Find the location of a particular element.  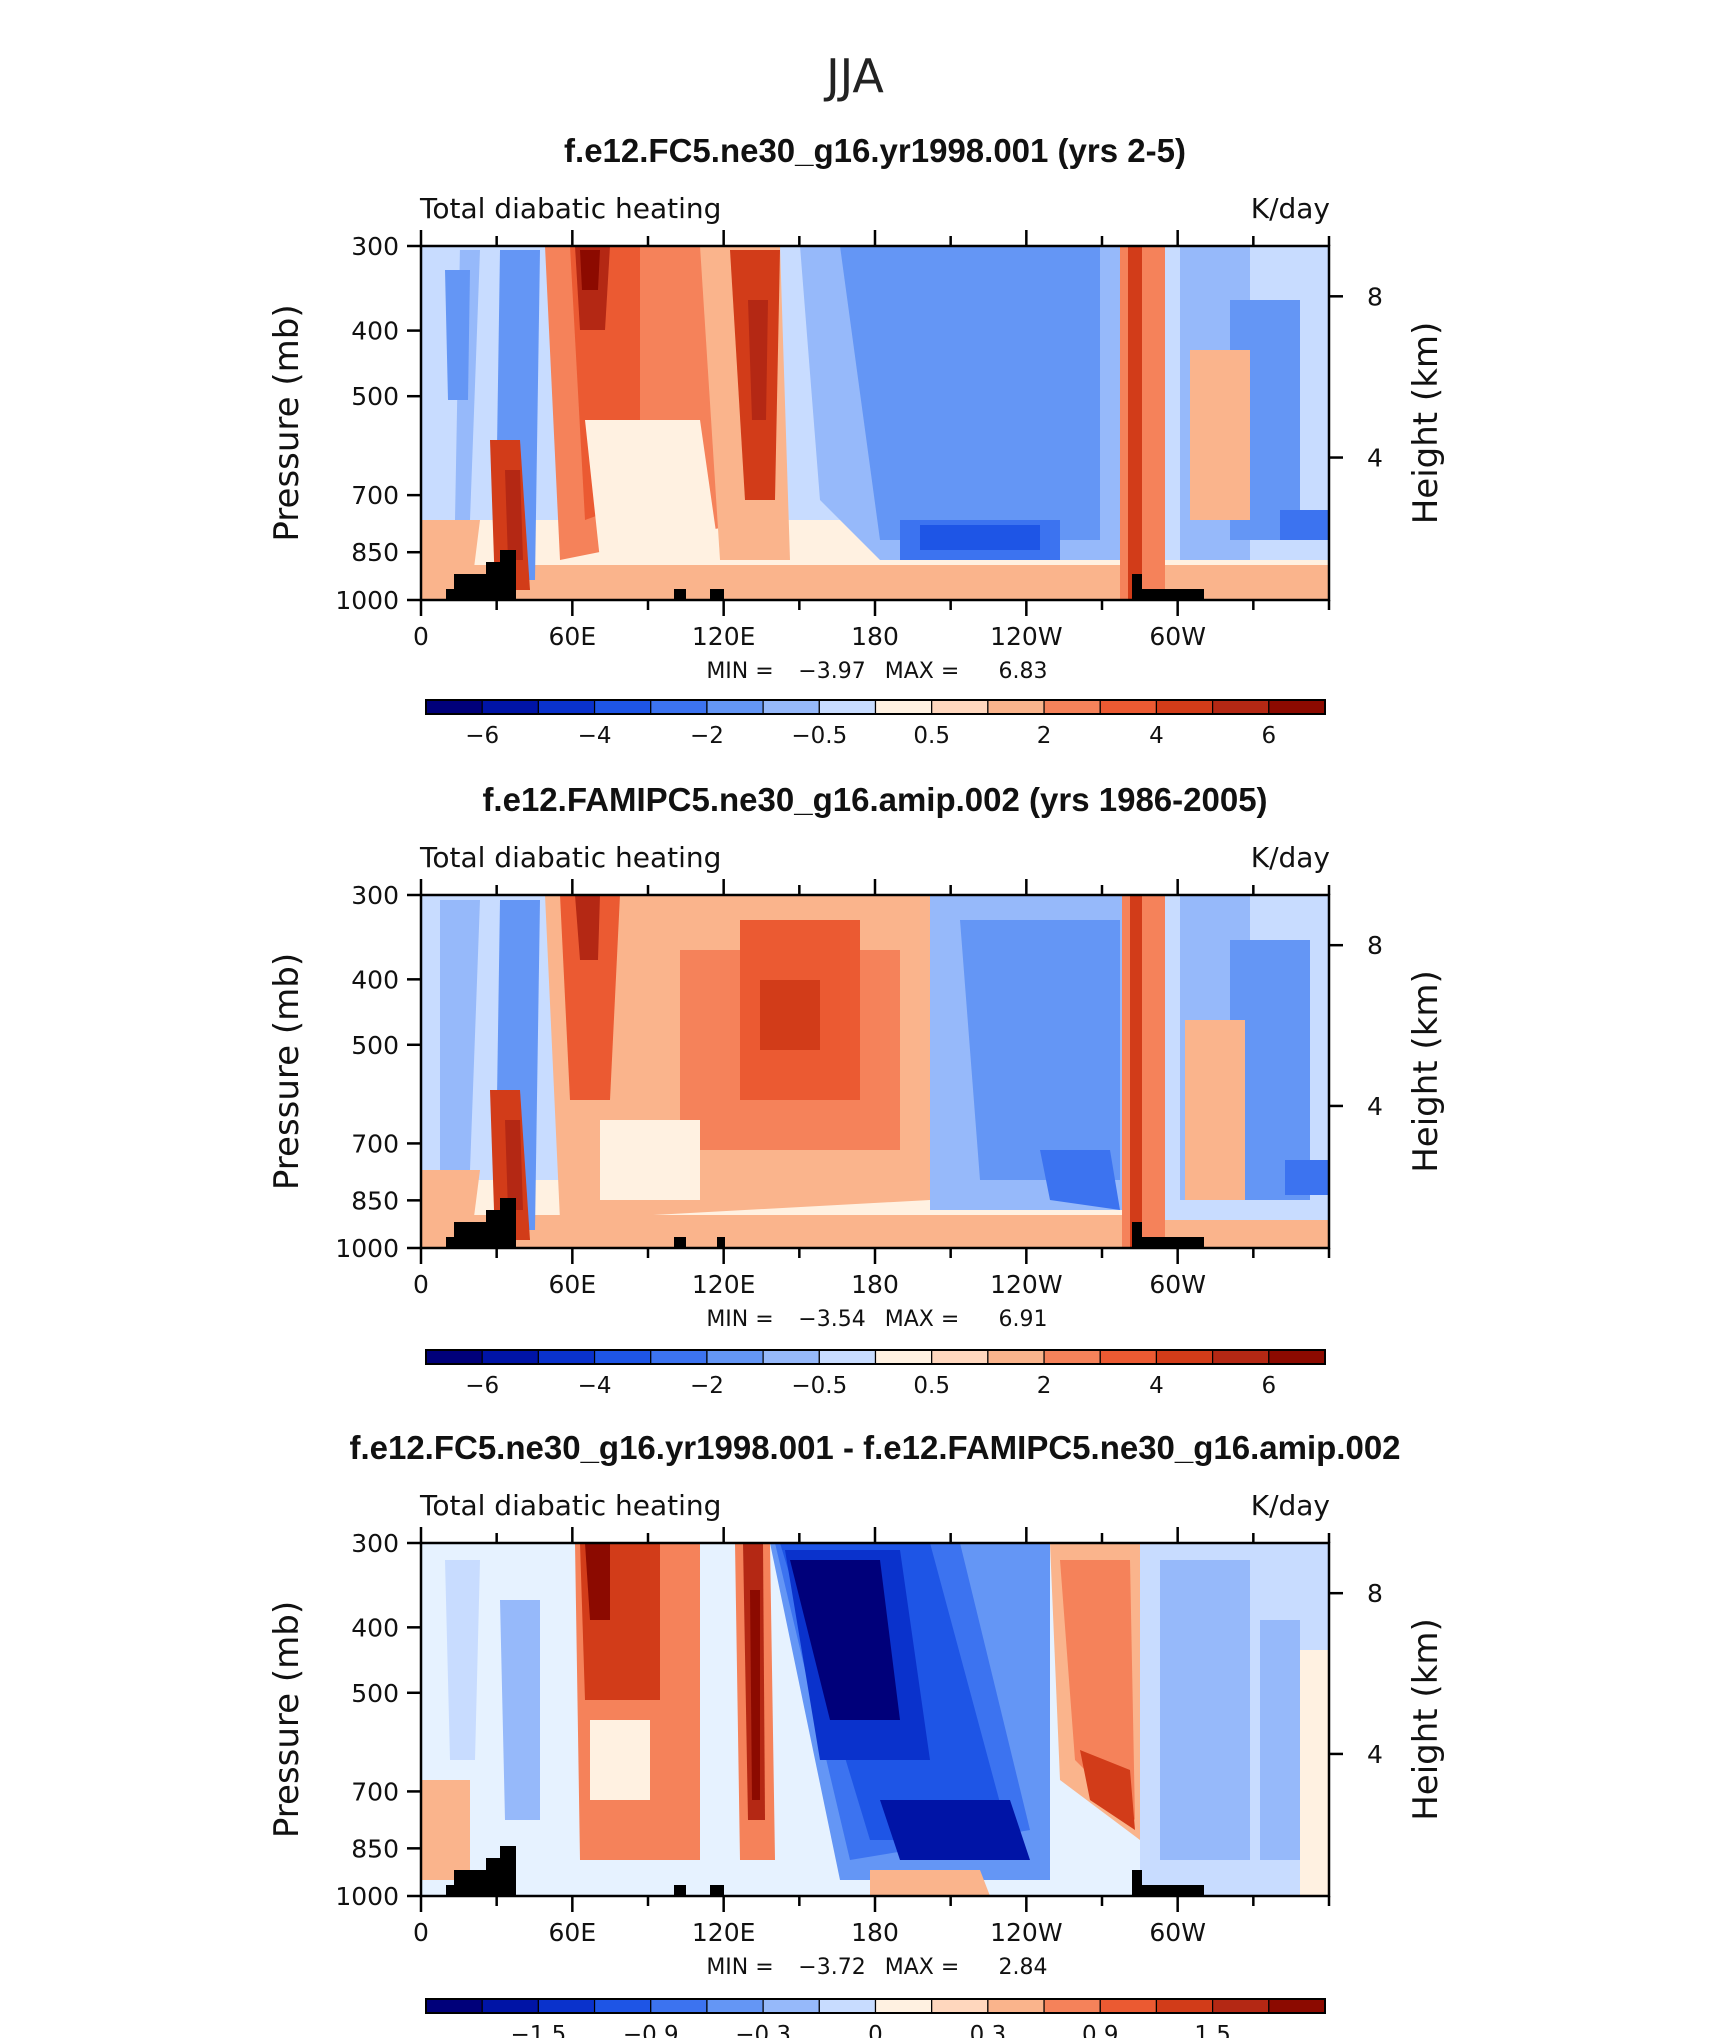

topography is located at coordinates (825, 575).